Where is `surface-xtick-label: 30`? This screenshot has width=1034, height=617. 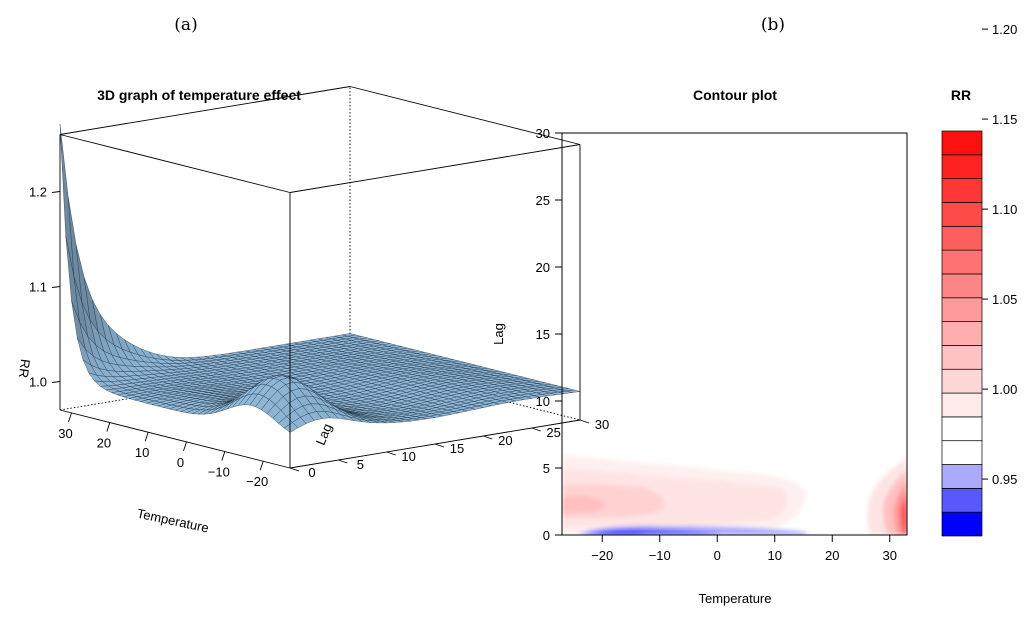 surface-xtick-label: 30 is located at coordinates (65, 433).